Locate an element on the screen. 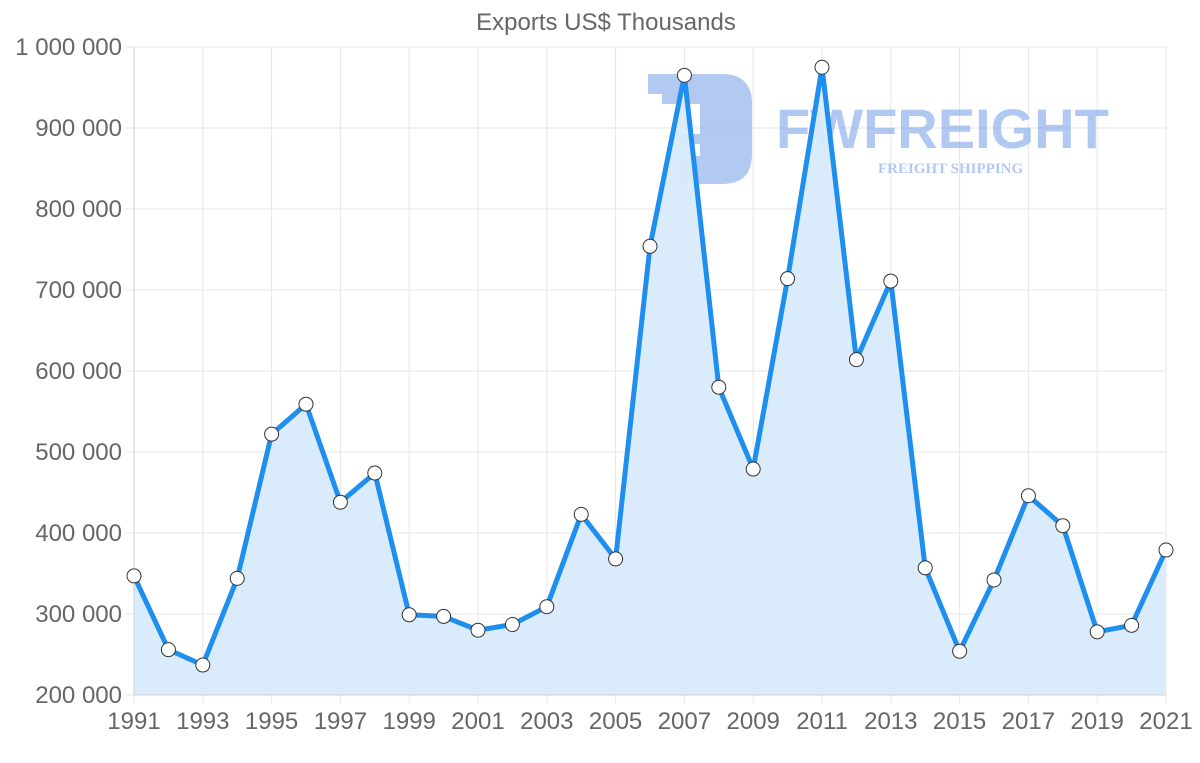  x-tick-label: 2011 is located at coordinates (822, 721).